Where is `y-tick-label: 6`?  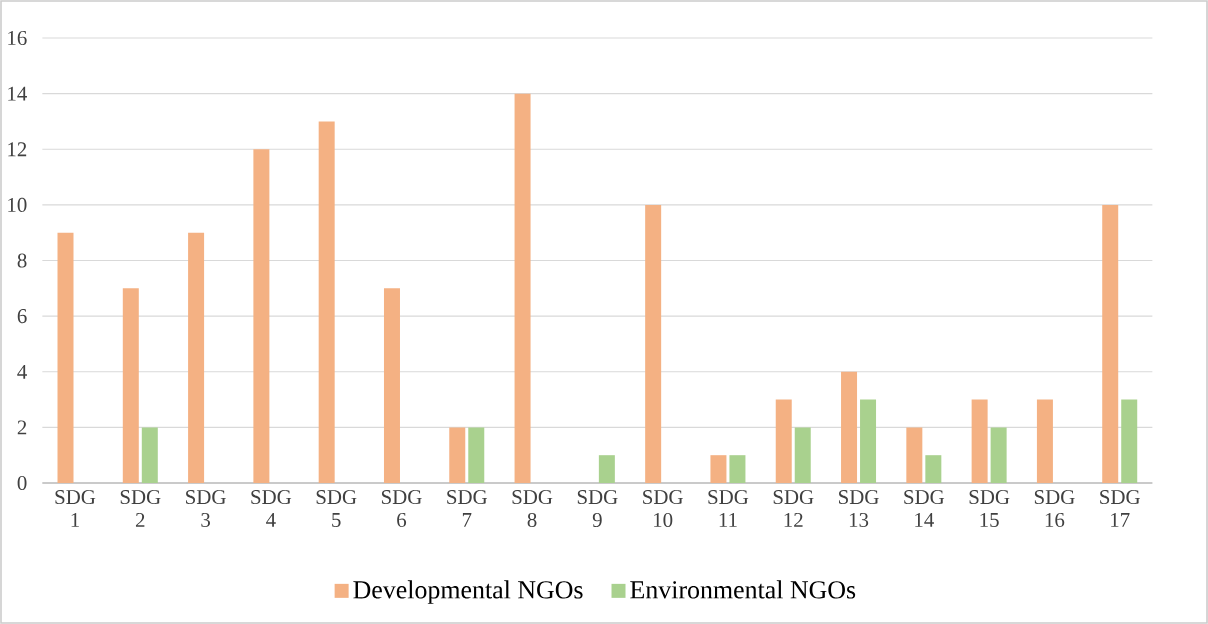 y-tick-label: 6 is located at coordinates (22, 316).